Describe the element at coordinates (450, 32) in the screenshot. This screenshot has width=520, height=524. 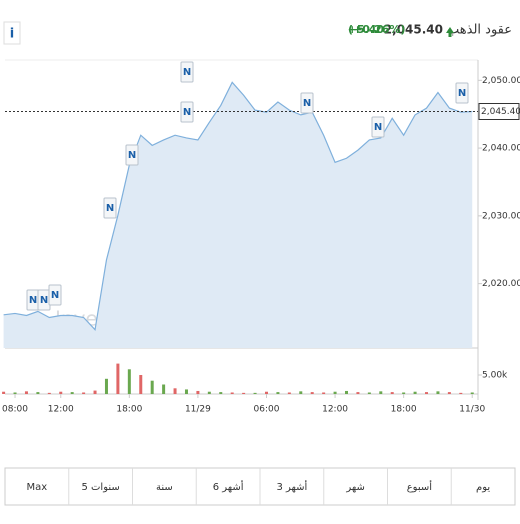
I see `up-arrow` at that location.